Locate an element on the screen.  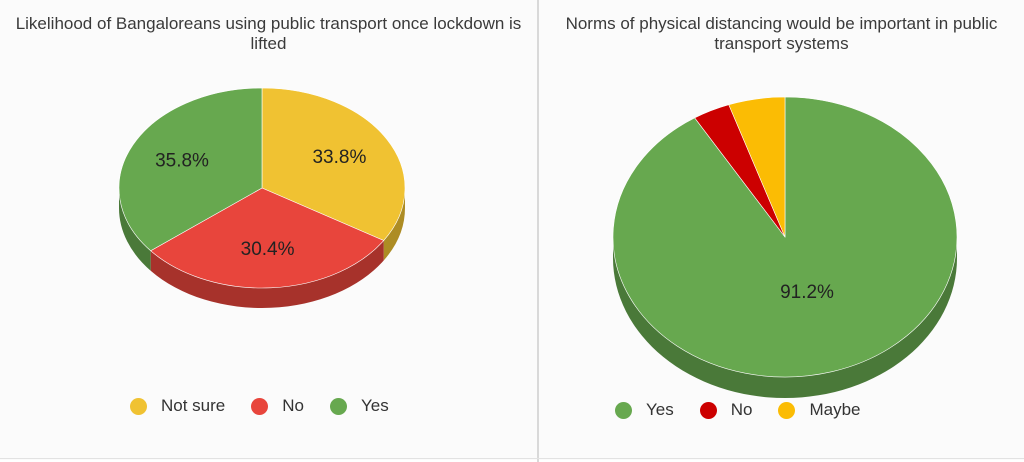
pie-slice-no is located at coordinates (267, 238).